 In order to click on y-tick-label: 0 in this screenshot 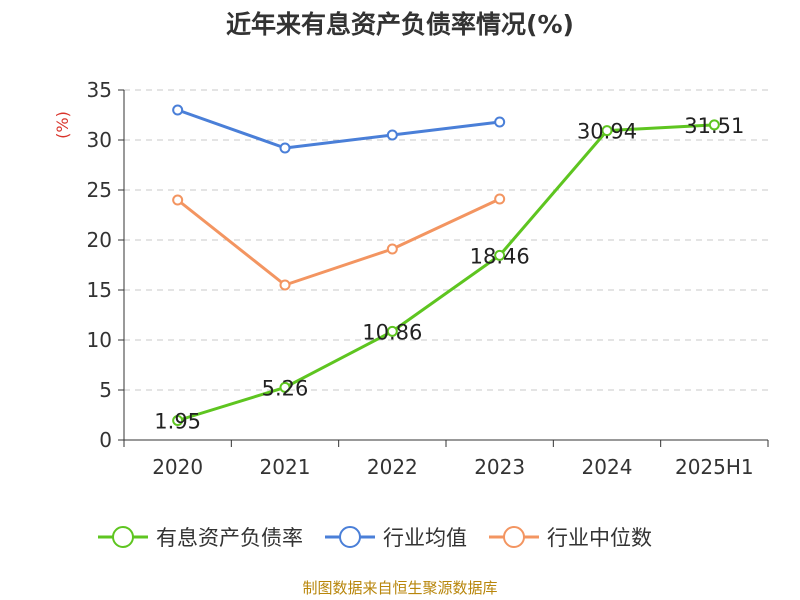, I will do `click(105, 440)`.